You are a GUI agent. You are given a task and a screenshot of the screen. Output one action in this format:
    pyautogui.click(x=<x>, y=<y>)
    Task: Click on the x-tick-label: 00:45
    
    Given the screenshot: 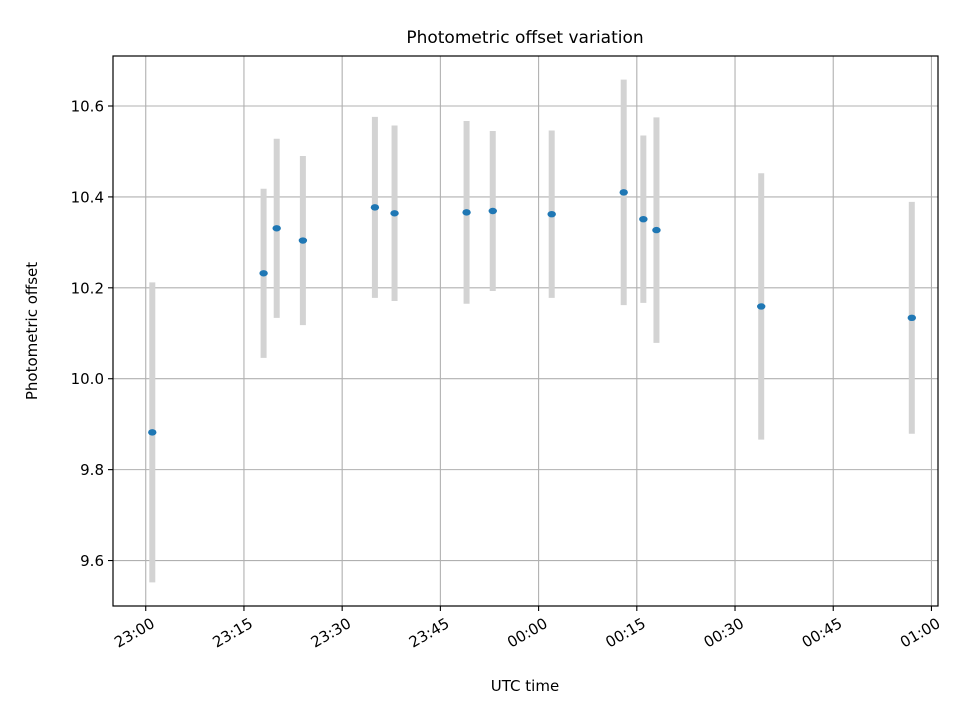 What is the action you would take?
    pyautogui.click(x=822, y=632)
    